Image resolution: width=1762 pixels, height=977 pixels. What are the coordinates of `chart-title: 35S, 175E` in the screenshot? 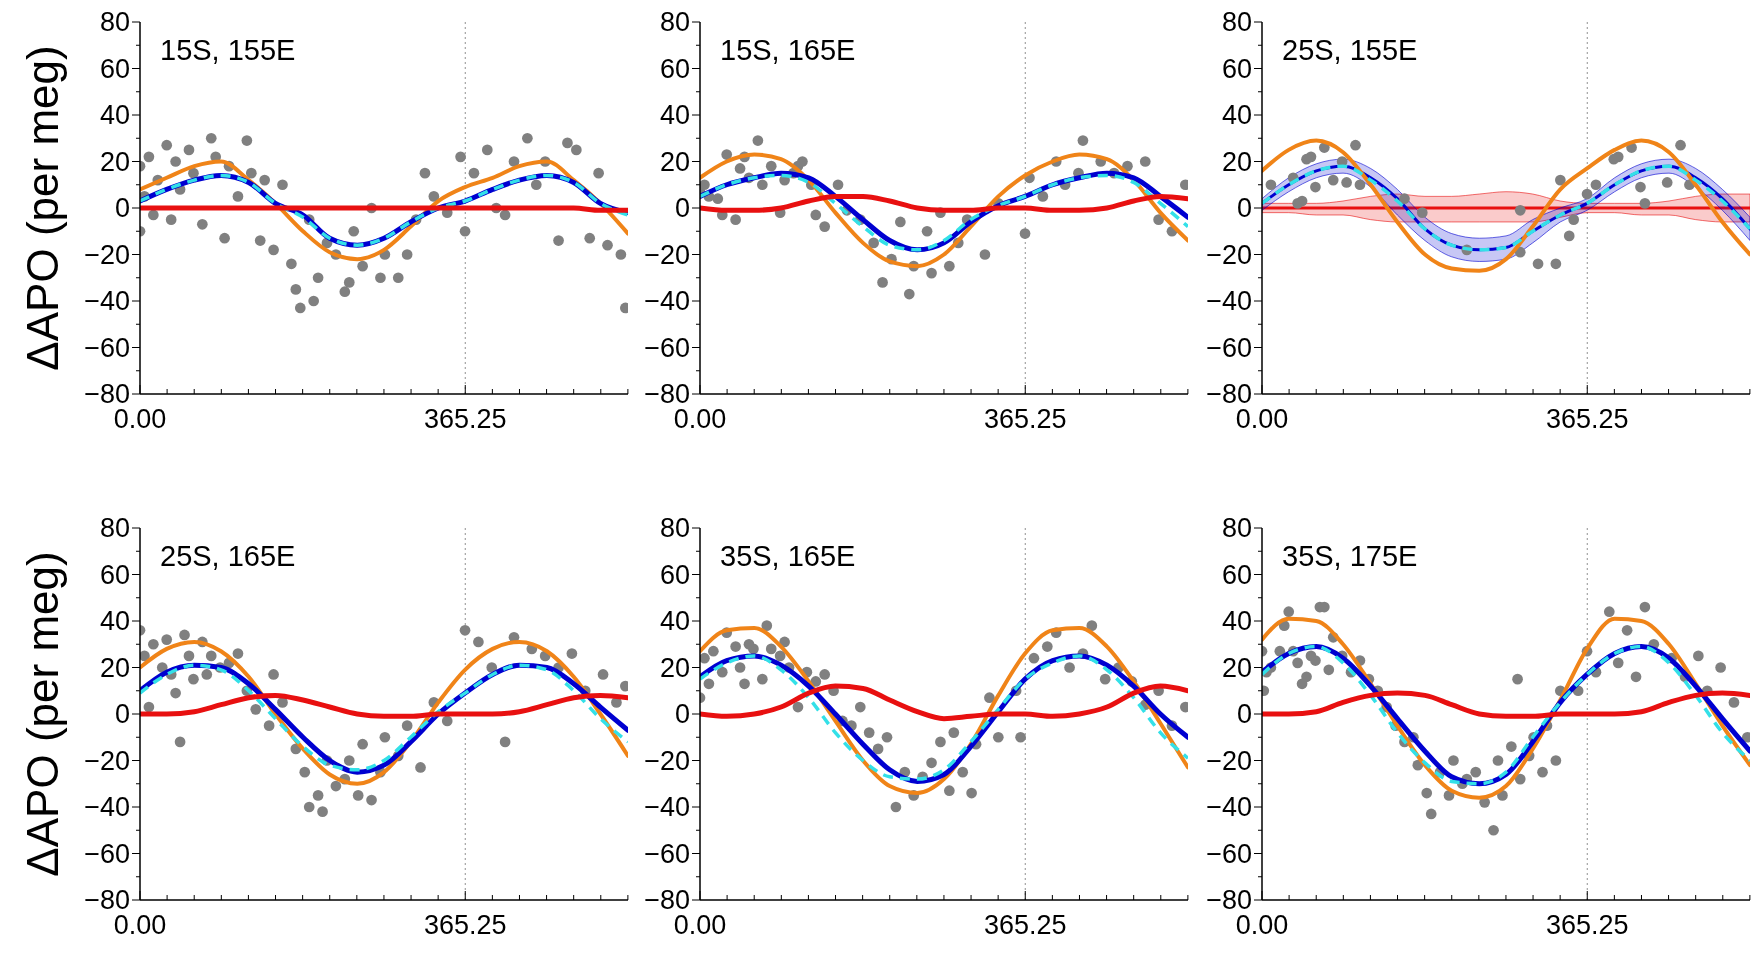 It's located at (1350, 556).